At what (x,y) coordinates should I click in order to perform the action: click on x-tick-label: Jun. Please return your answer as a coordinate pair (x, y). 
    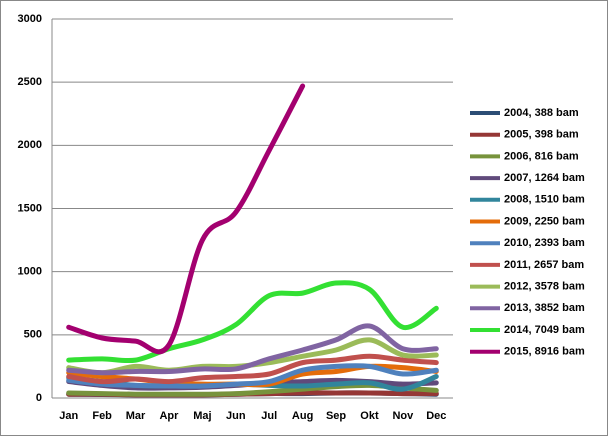
    Looking at the image, I should click on (236, 416).